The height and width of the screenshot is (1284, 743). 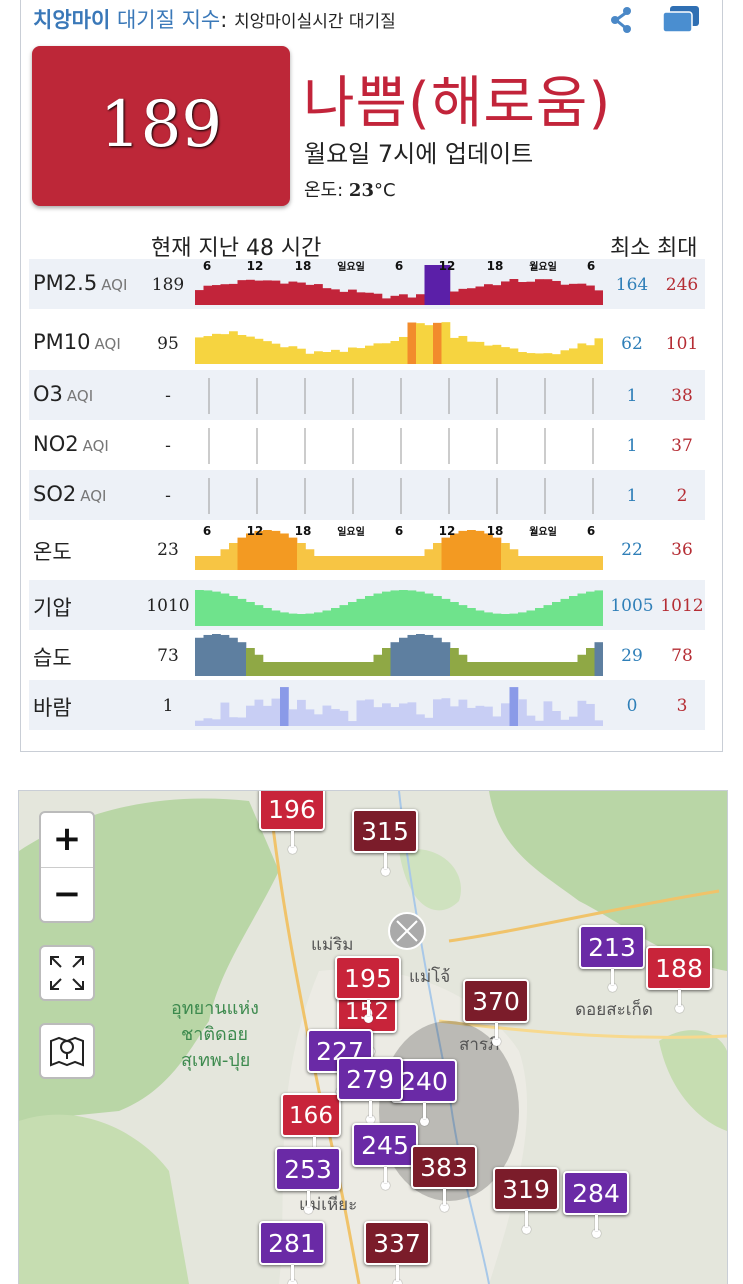 What do you see at coordinates (397, 1252) in the screenshot?
I see `aqi-marker: 337` at bounding box center [397, 1252].